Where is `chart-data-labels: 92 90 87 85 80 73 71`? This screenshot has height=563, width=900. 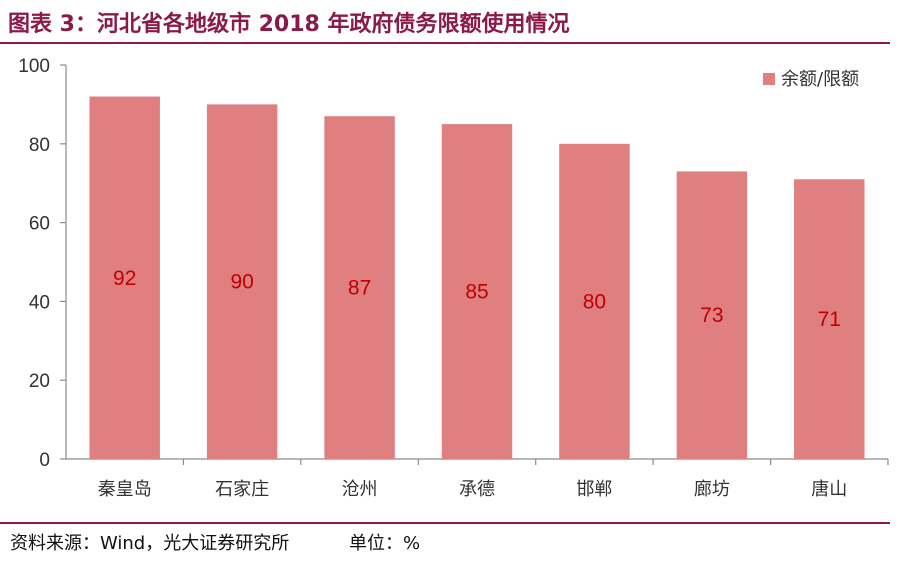
chart-data-labels: 92 90 87 85 80 73 71 is located at coordinates (477, 299).